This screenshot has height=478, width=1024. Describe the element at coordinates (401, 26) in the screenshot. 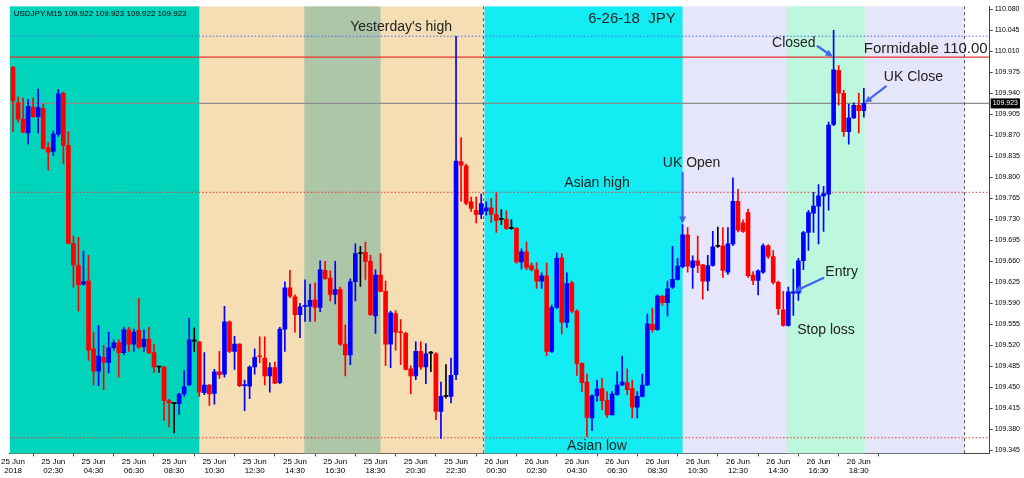

I see `annotation: Yesterday's high` at that location.